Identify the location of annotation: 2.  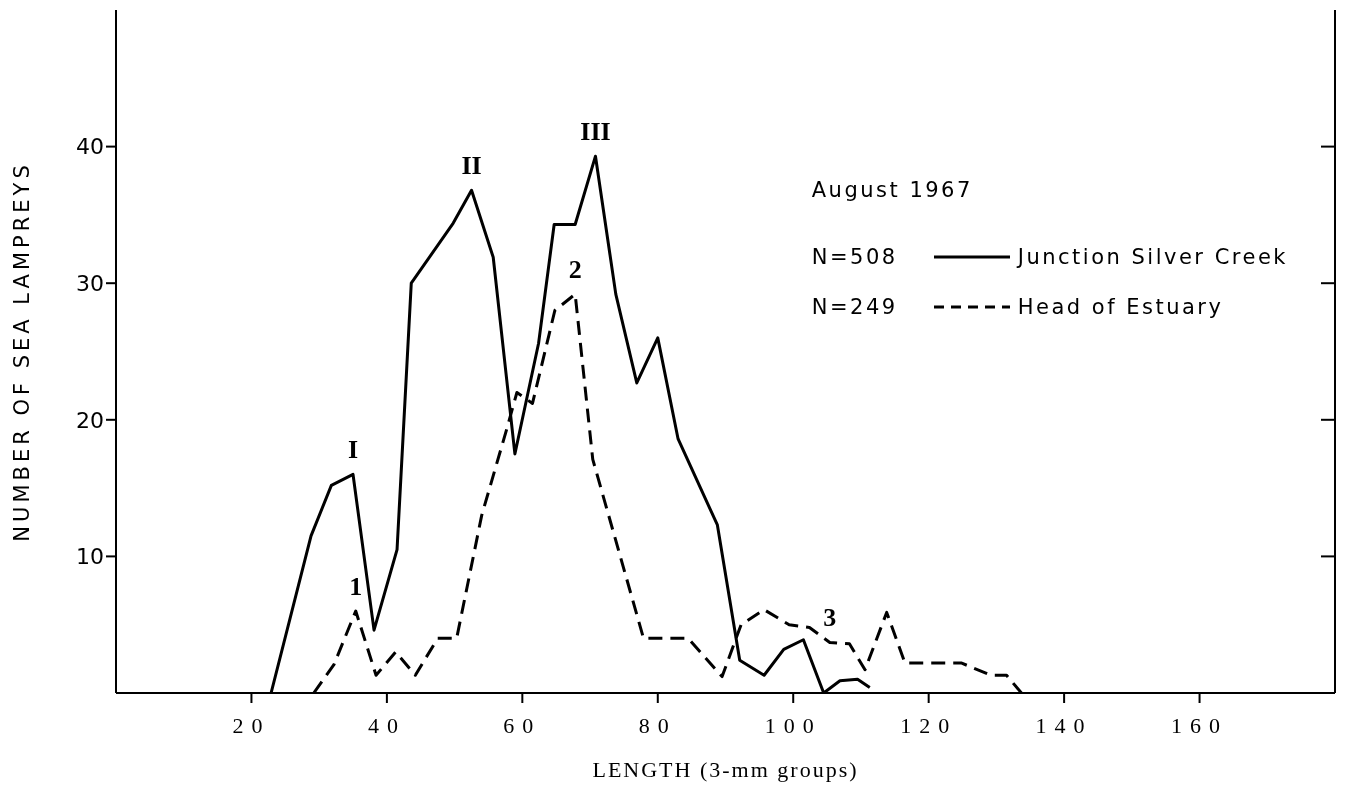
(575, 270).